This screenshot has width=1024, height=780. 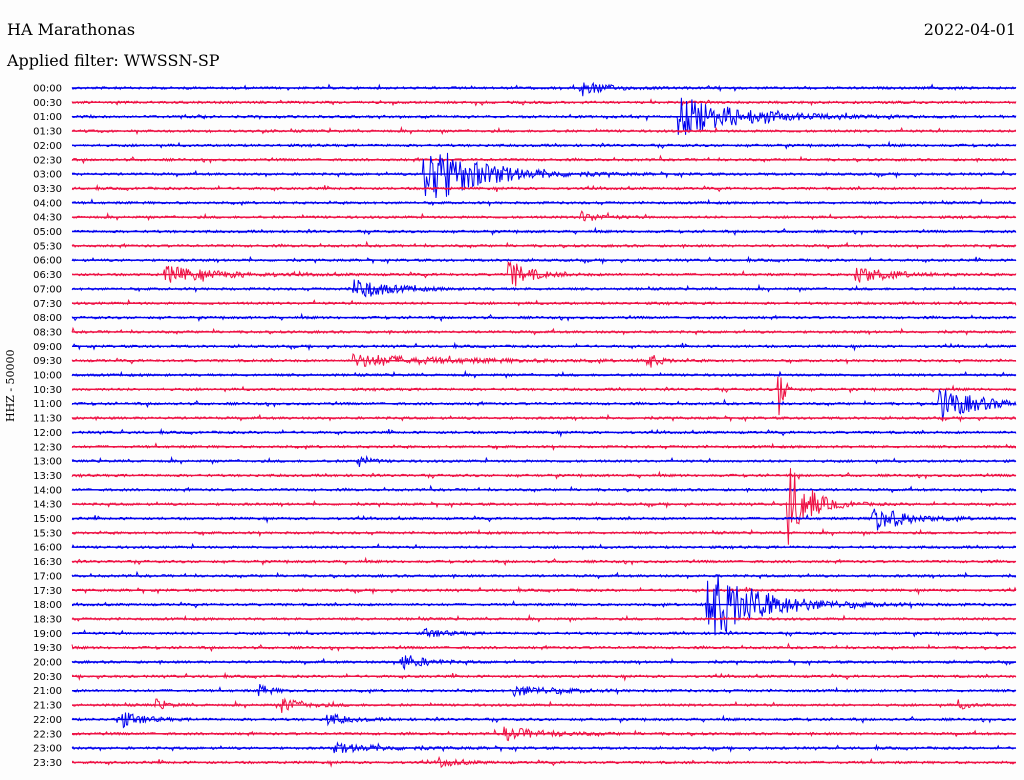 What do you see at coordinates (47, 232) in the screenshot?
I see `row-time-label: 05:00` at bounding box center [47, 232].